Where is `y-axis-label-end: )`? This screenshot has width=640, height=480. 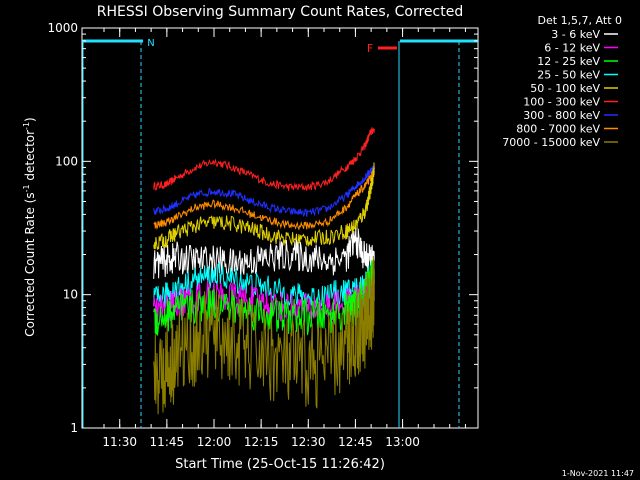
y-axis-label-end: ) is located at coordinates (30, 119).